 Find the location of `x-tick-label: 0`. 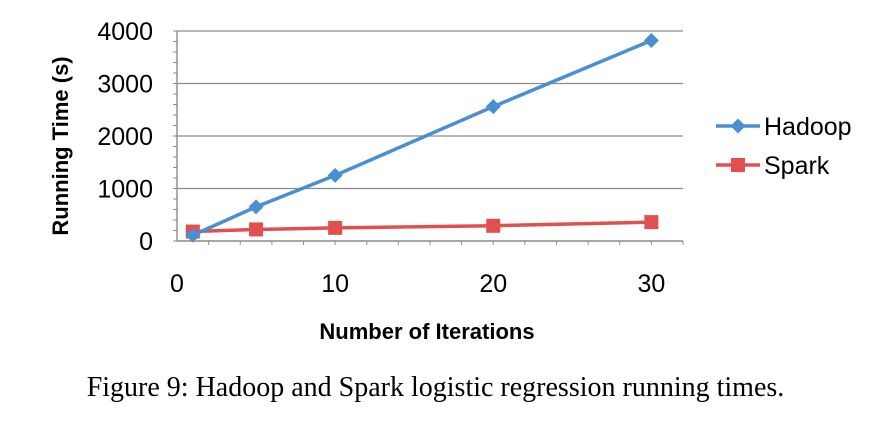

x-tick-label: 0 is located at coordinates (177, 284).